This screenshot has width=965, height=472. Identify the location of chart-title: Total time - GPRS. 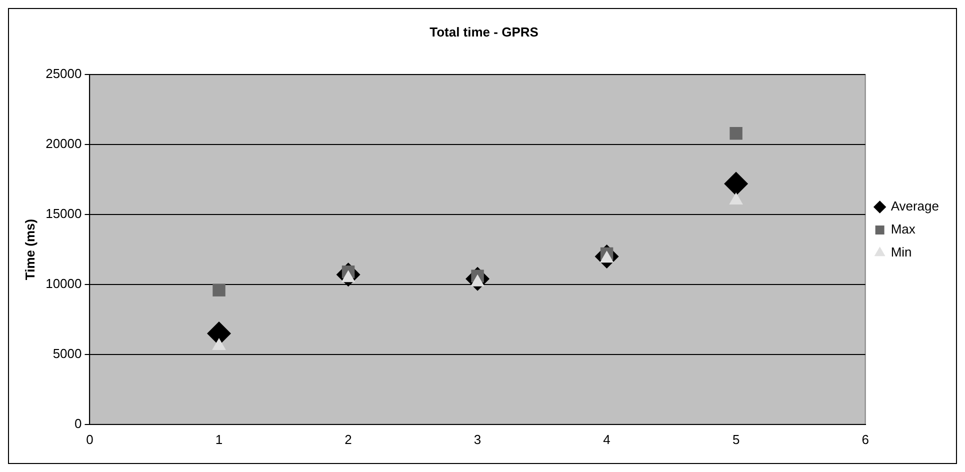
(484, 32).